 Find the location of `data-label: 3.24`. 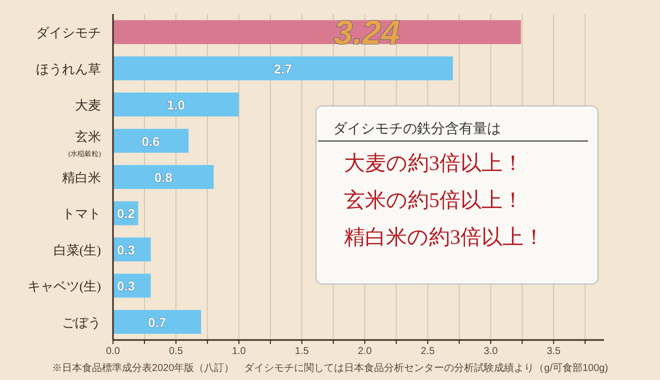

data-label: 3.24 is located at coordinates (367, 33).